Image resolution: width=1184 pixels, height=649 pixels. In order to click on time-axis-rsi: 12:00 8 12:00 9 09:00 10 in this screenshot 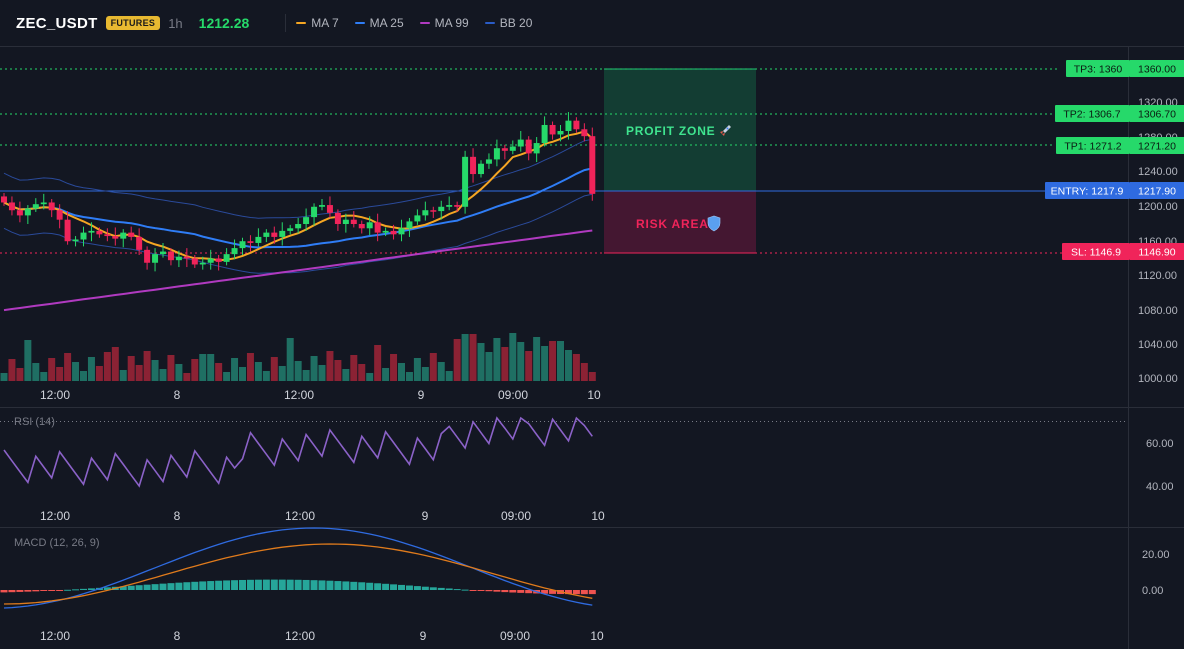, I will do `click(322, 516)`.